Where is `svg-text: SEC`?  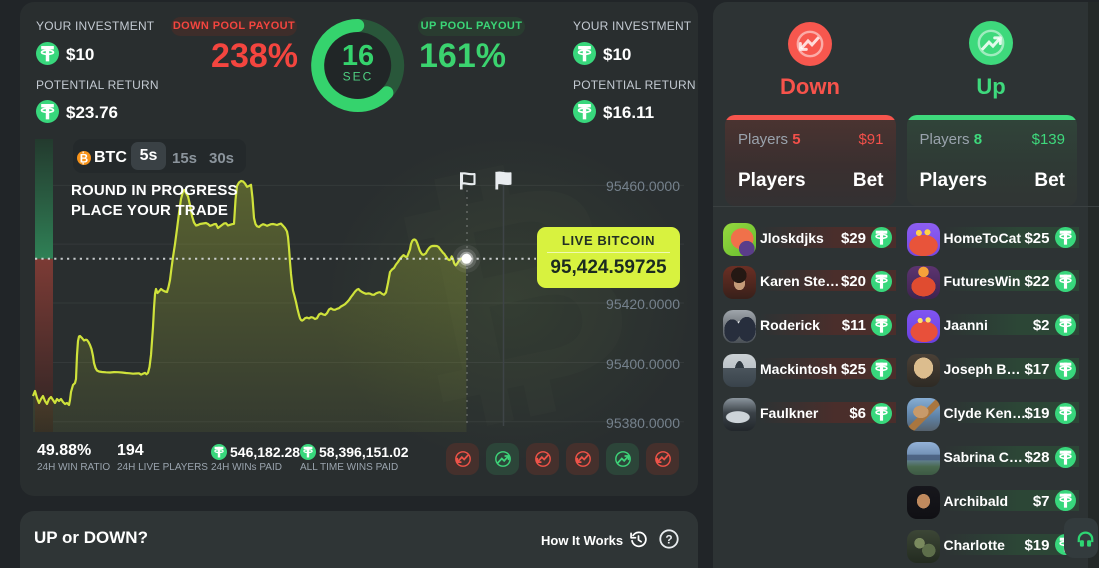 svg-text: SEC is located at coordinates (358, 77).